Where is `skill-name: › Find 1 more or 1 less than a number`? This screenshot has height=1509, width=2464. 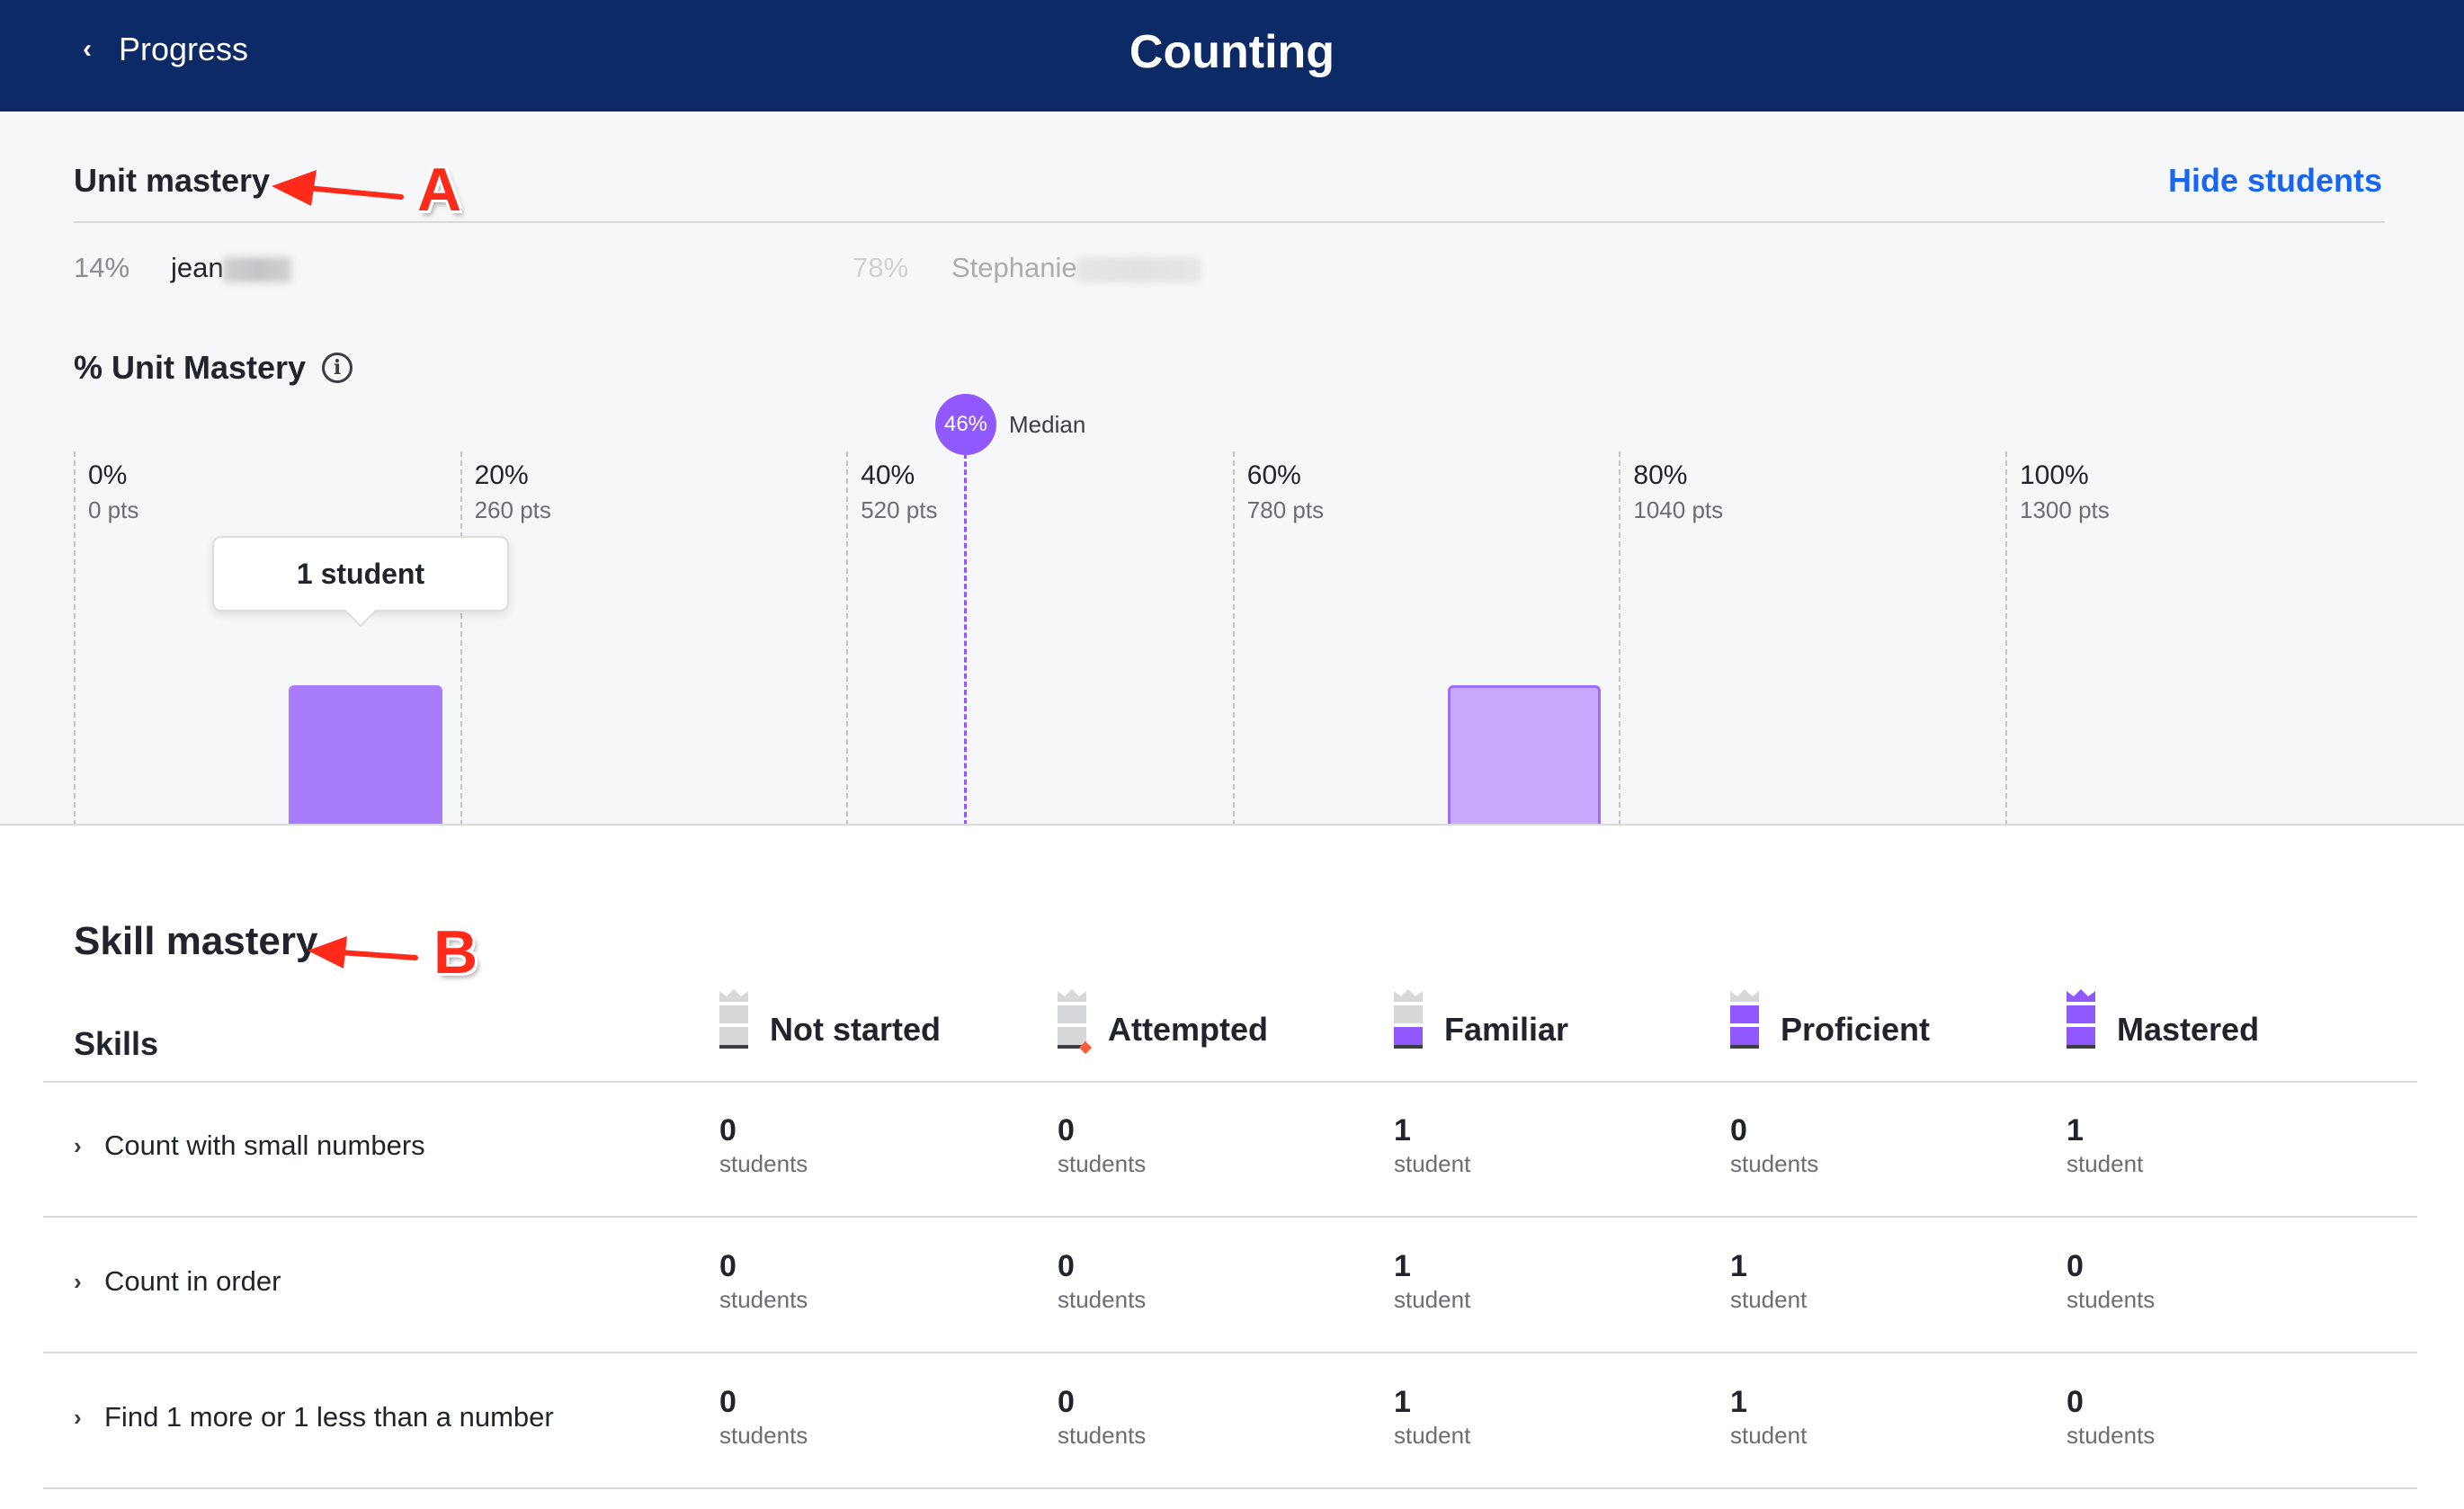 skill-name: › Find 1 more or 1 less than a number is located at coordinates (314, 1417).